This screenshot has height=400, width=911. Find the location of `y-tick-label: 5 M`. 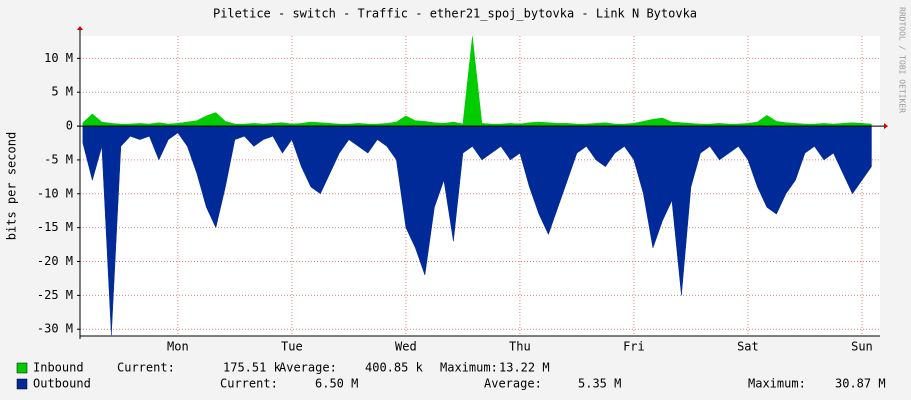

y-tick-label: 5 M is located at coordinates (62, 92).